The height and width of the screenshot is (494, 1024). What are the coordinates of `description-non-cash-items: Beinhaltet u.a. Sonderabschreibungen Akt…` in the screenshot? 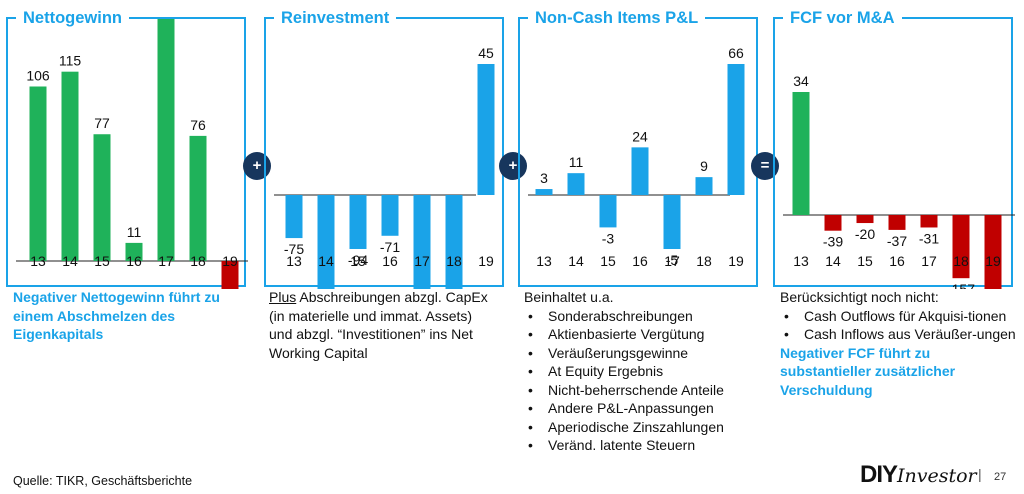 It's located at (644, 371).